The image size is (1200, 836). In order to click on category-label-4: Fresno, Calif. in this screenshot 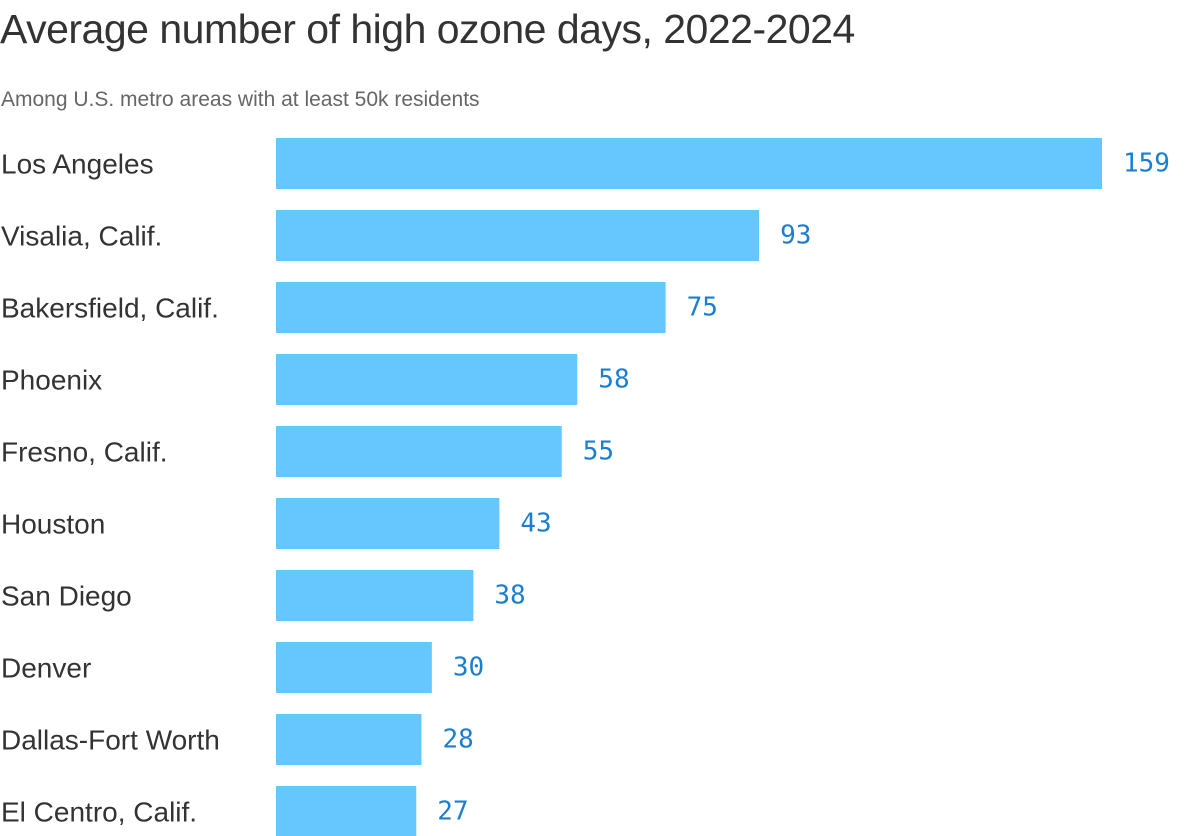, I will do `click(84, 452)`.